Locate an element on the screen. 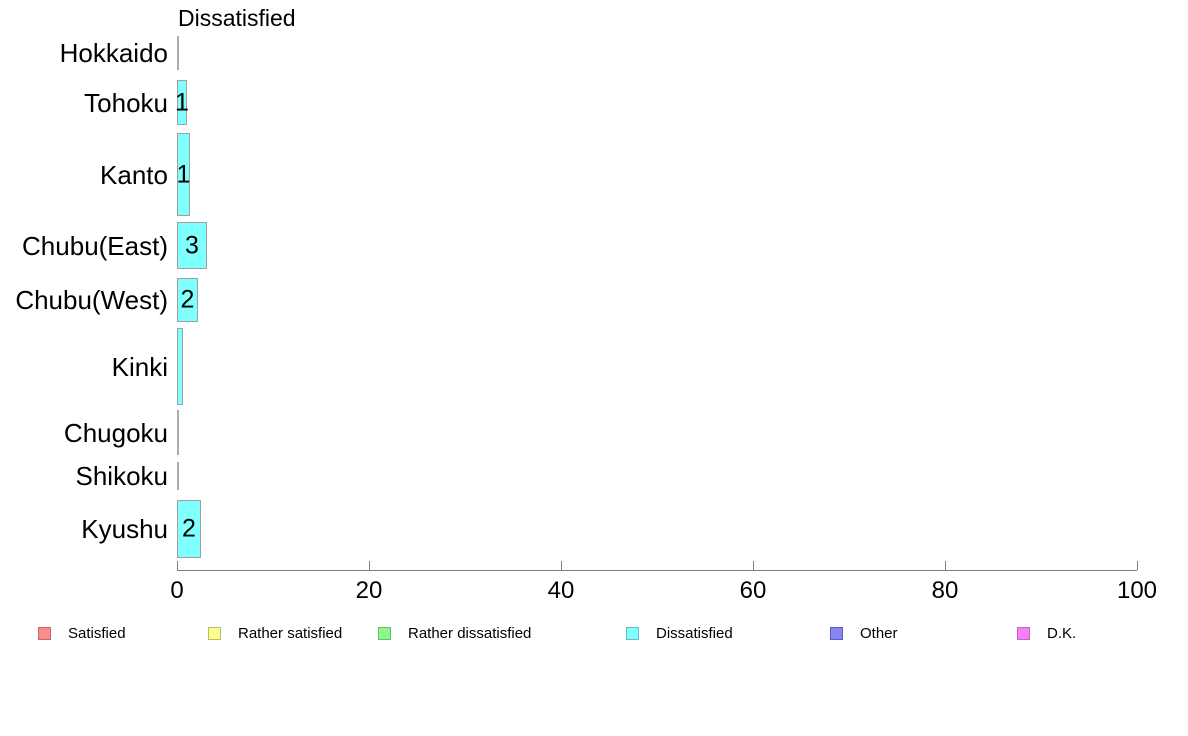 The width and height of the screenshot is (1188, 736). category-label: Chugoku is located at coordinates (115, 433).